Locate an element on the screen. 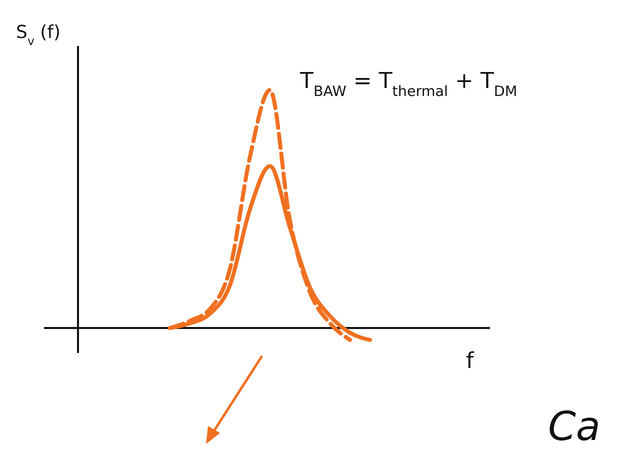  annotation: T$_{BAW}$ = T$_{thermal}$ + T$_{DM}$ is located at coordinates (408, 84).